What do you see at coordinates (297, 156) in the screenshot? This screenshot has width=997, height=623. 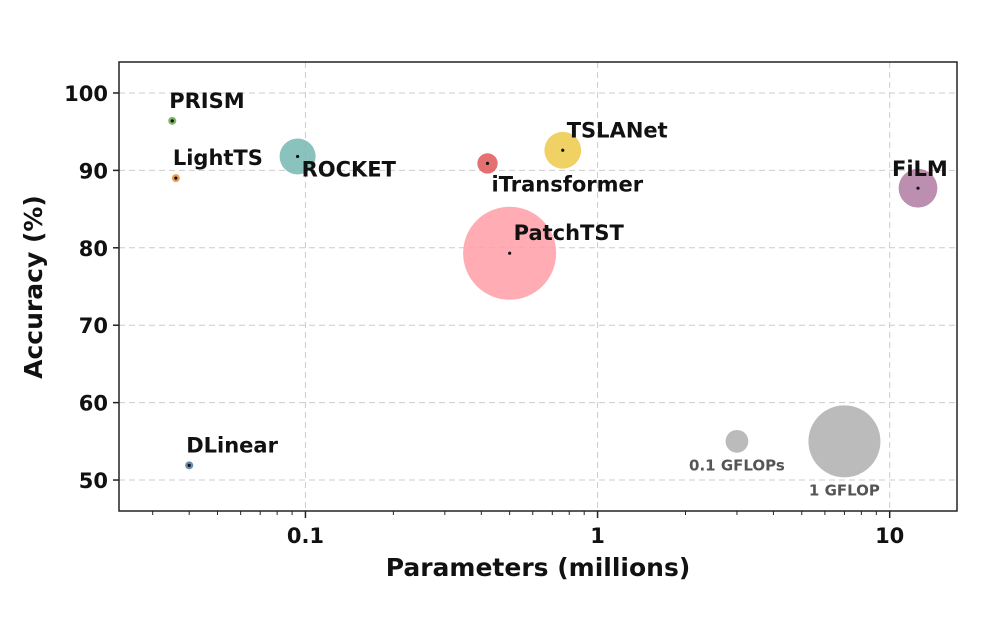 I see `bubble-center-rocket` at bounding box center [297, 156].